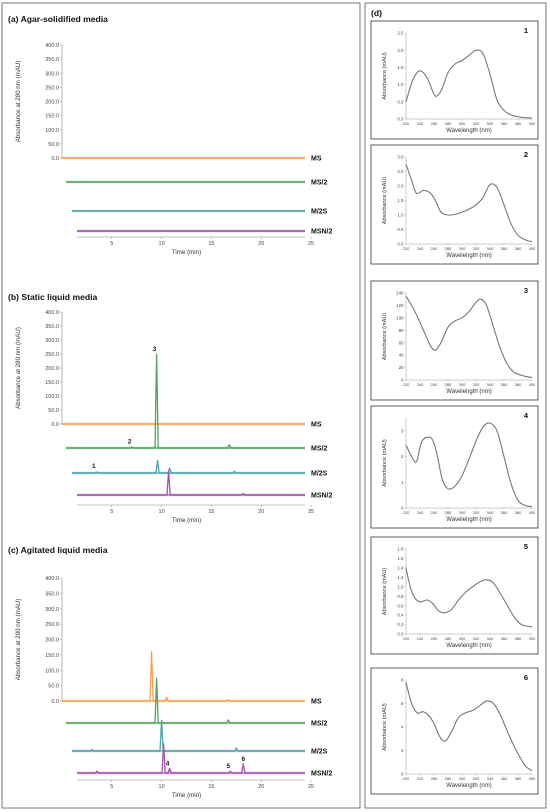 This screenshot has height=812, width=550. Describe the element at coordinates (53, 297) in the screenshot. I see `panel-title: (b) Static liquid media` at that location.